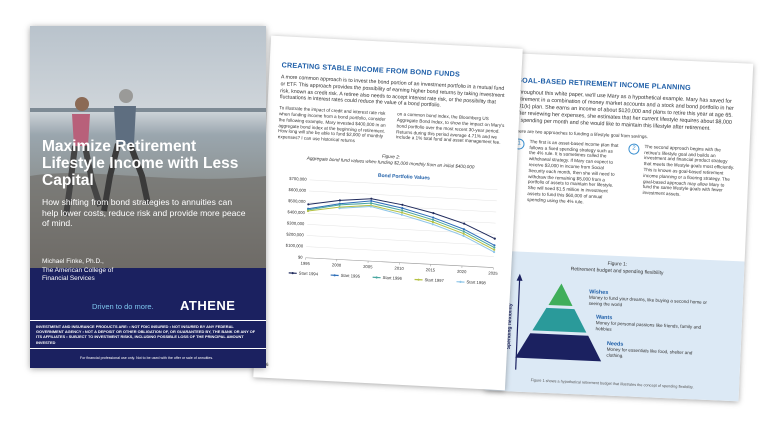 The height and width of the screenshot is (429, 778). I want to click on runner-woman, so click(83, 157).